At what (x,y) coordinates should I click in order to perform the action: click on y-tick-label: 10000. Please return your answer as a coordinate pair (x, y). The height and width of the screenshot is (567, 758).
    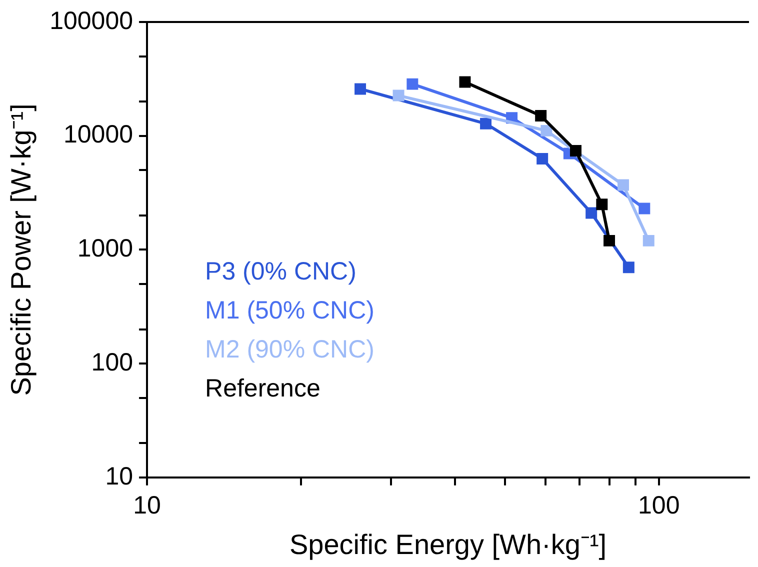
    Looking at the image, I should click on (98, 134).